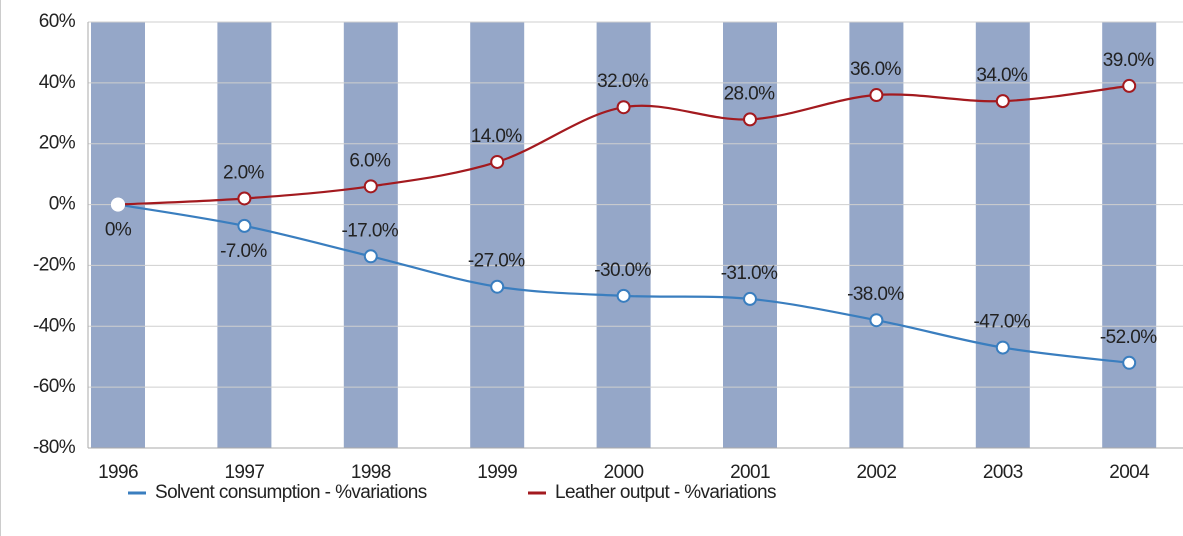 This screenshot has height=536, width=1183. What do you see at coordinates (370, 160) in the screenshot?
I see `data-label: 6.0%` at bounding box center [370, 160].